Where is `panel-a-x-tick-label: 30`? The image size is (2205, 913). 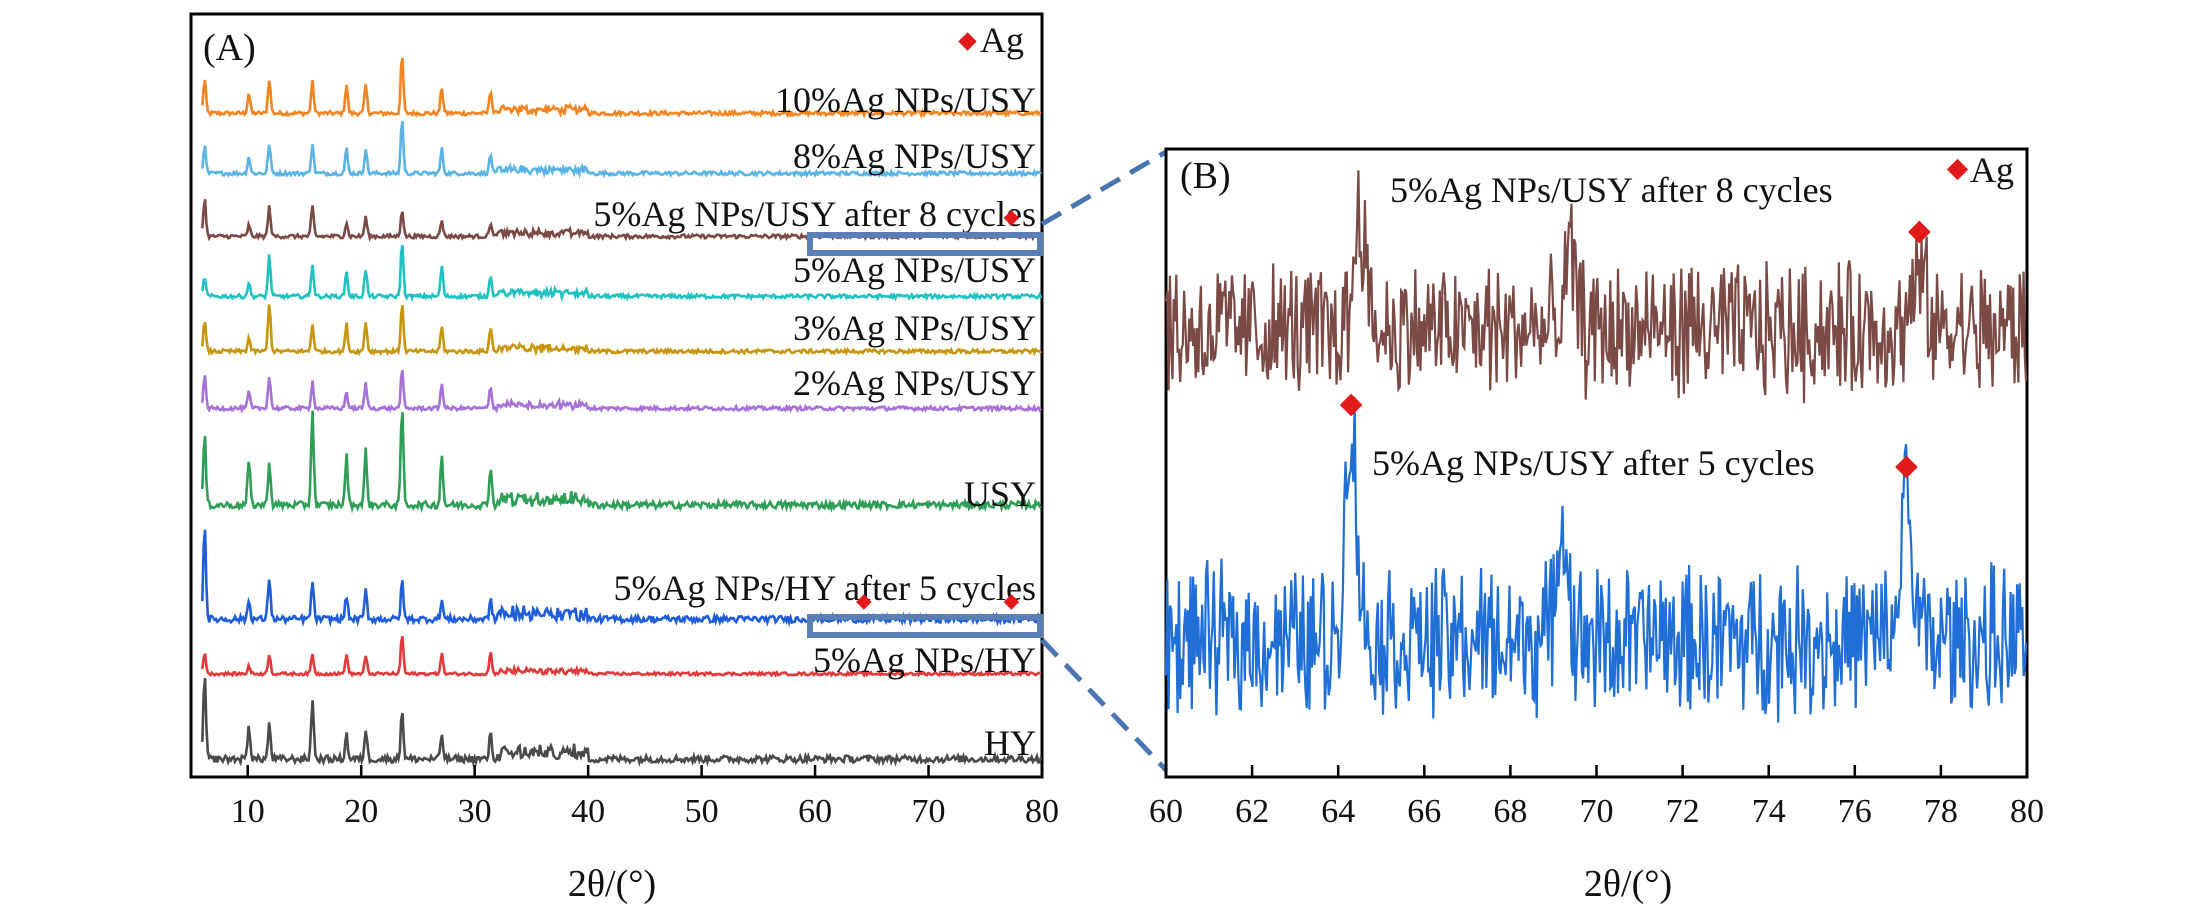
panel-a-x-tick-label: 30 is located at coordinates (475, 811).